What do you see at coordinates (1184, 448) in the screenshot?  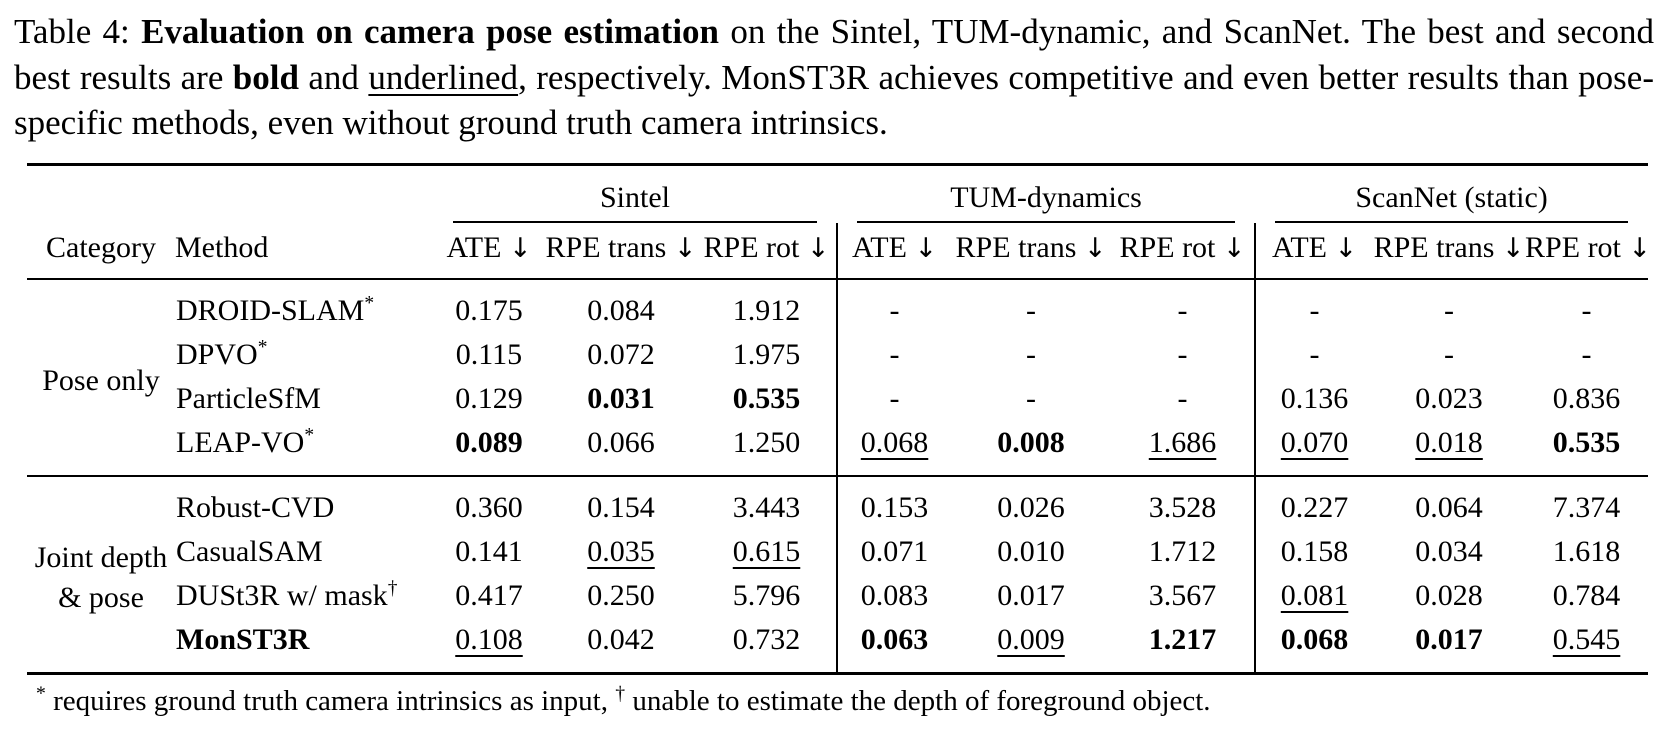 I see `value-cell: 1.686` at bounding box center [1184, 448].